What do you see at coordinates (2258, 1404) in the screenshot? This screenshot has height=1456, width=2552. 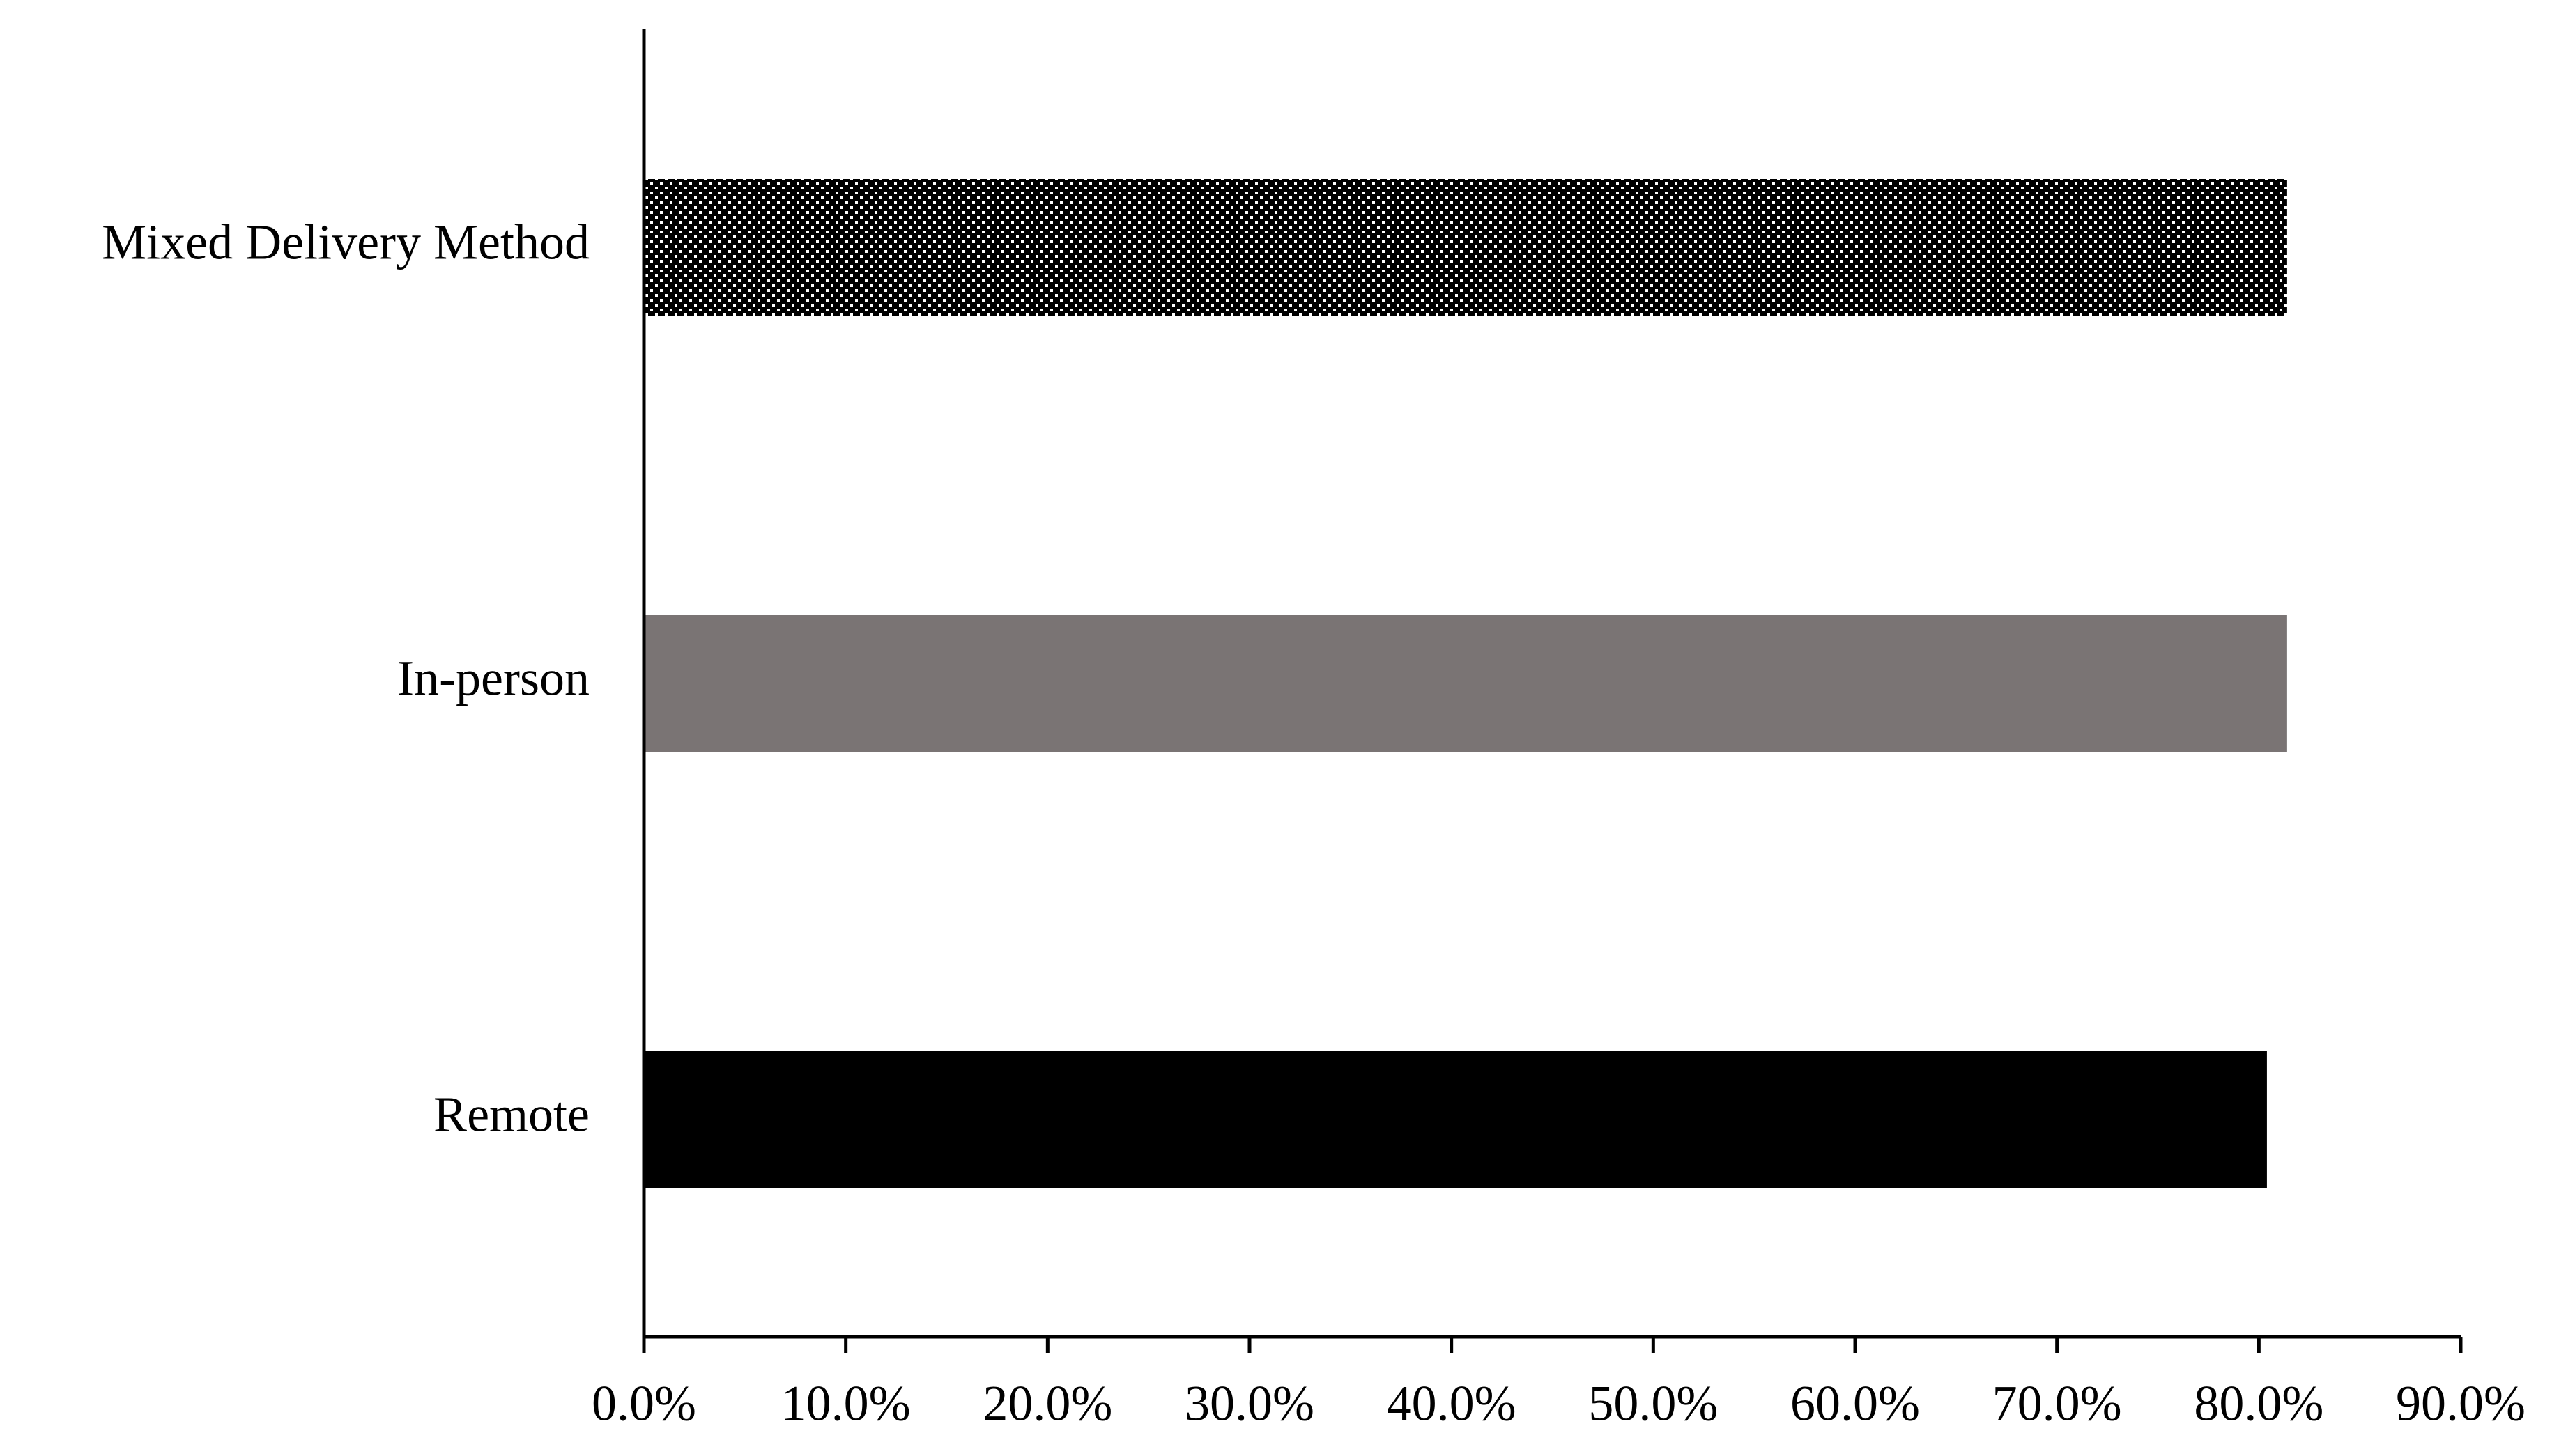 I see `x-tick-label: 80.0%` at bounding box center [2258, 1404].